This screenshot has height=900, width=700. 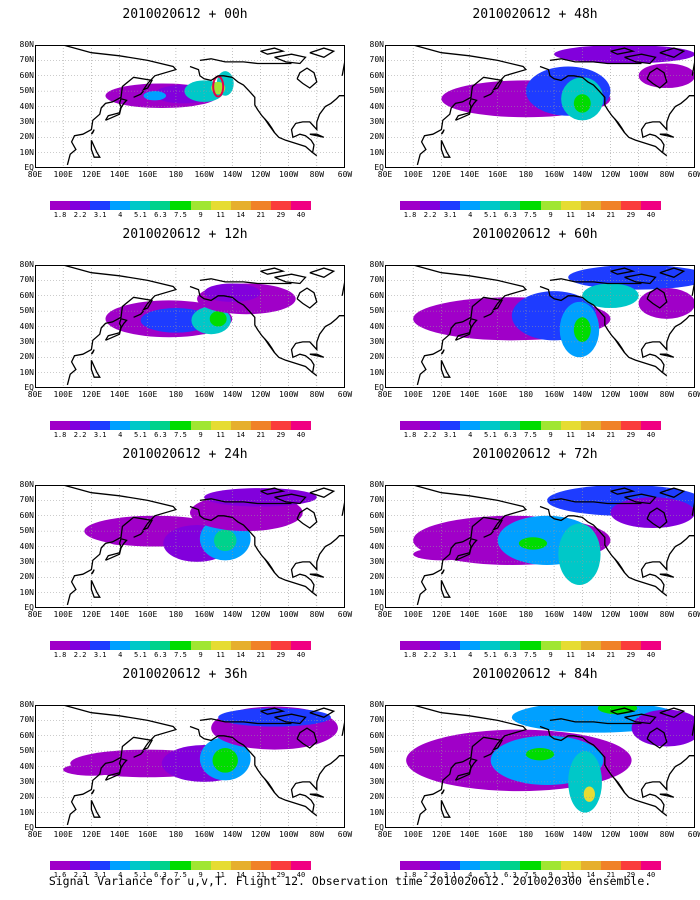 I want to click on colorbar-labels: 1.6 2.2 3.1 4 5.1 6.3 7.5 9 11 14 21 29 40, so click(x=180, y=875).